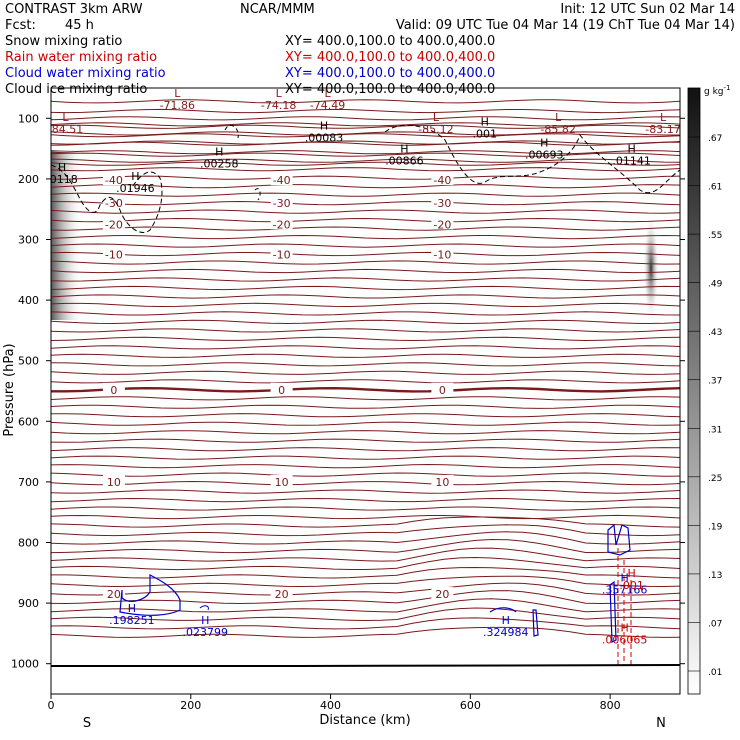 This screenshot has height=740, width=740. What do you see at coordinates (705, 406) in the screenshot?
I see `colorbar-ticks: .67 .61 .55 .49 .43 .37 .31 .25 .19 .13 .07 .01` at bounding box center [705, 406].